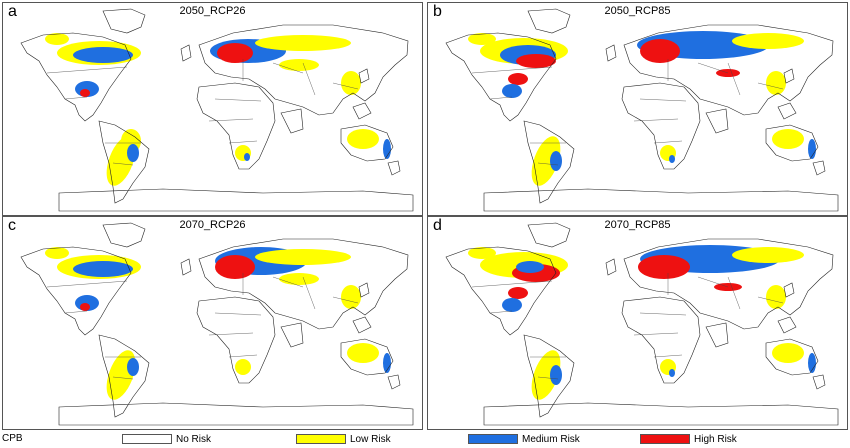  Describe the element at coordinates (343, 439) in the screenshot. I see `legend-item-low-risk: Low Risk` at that location.